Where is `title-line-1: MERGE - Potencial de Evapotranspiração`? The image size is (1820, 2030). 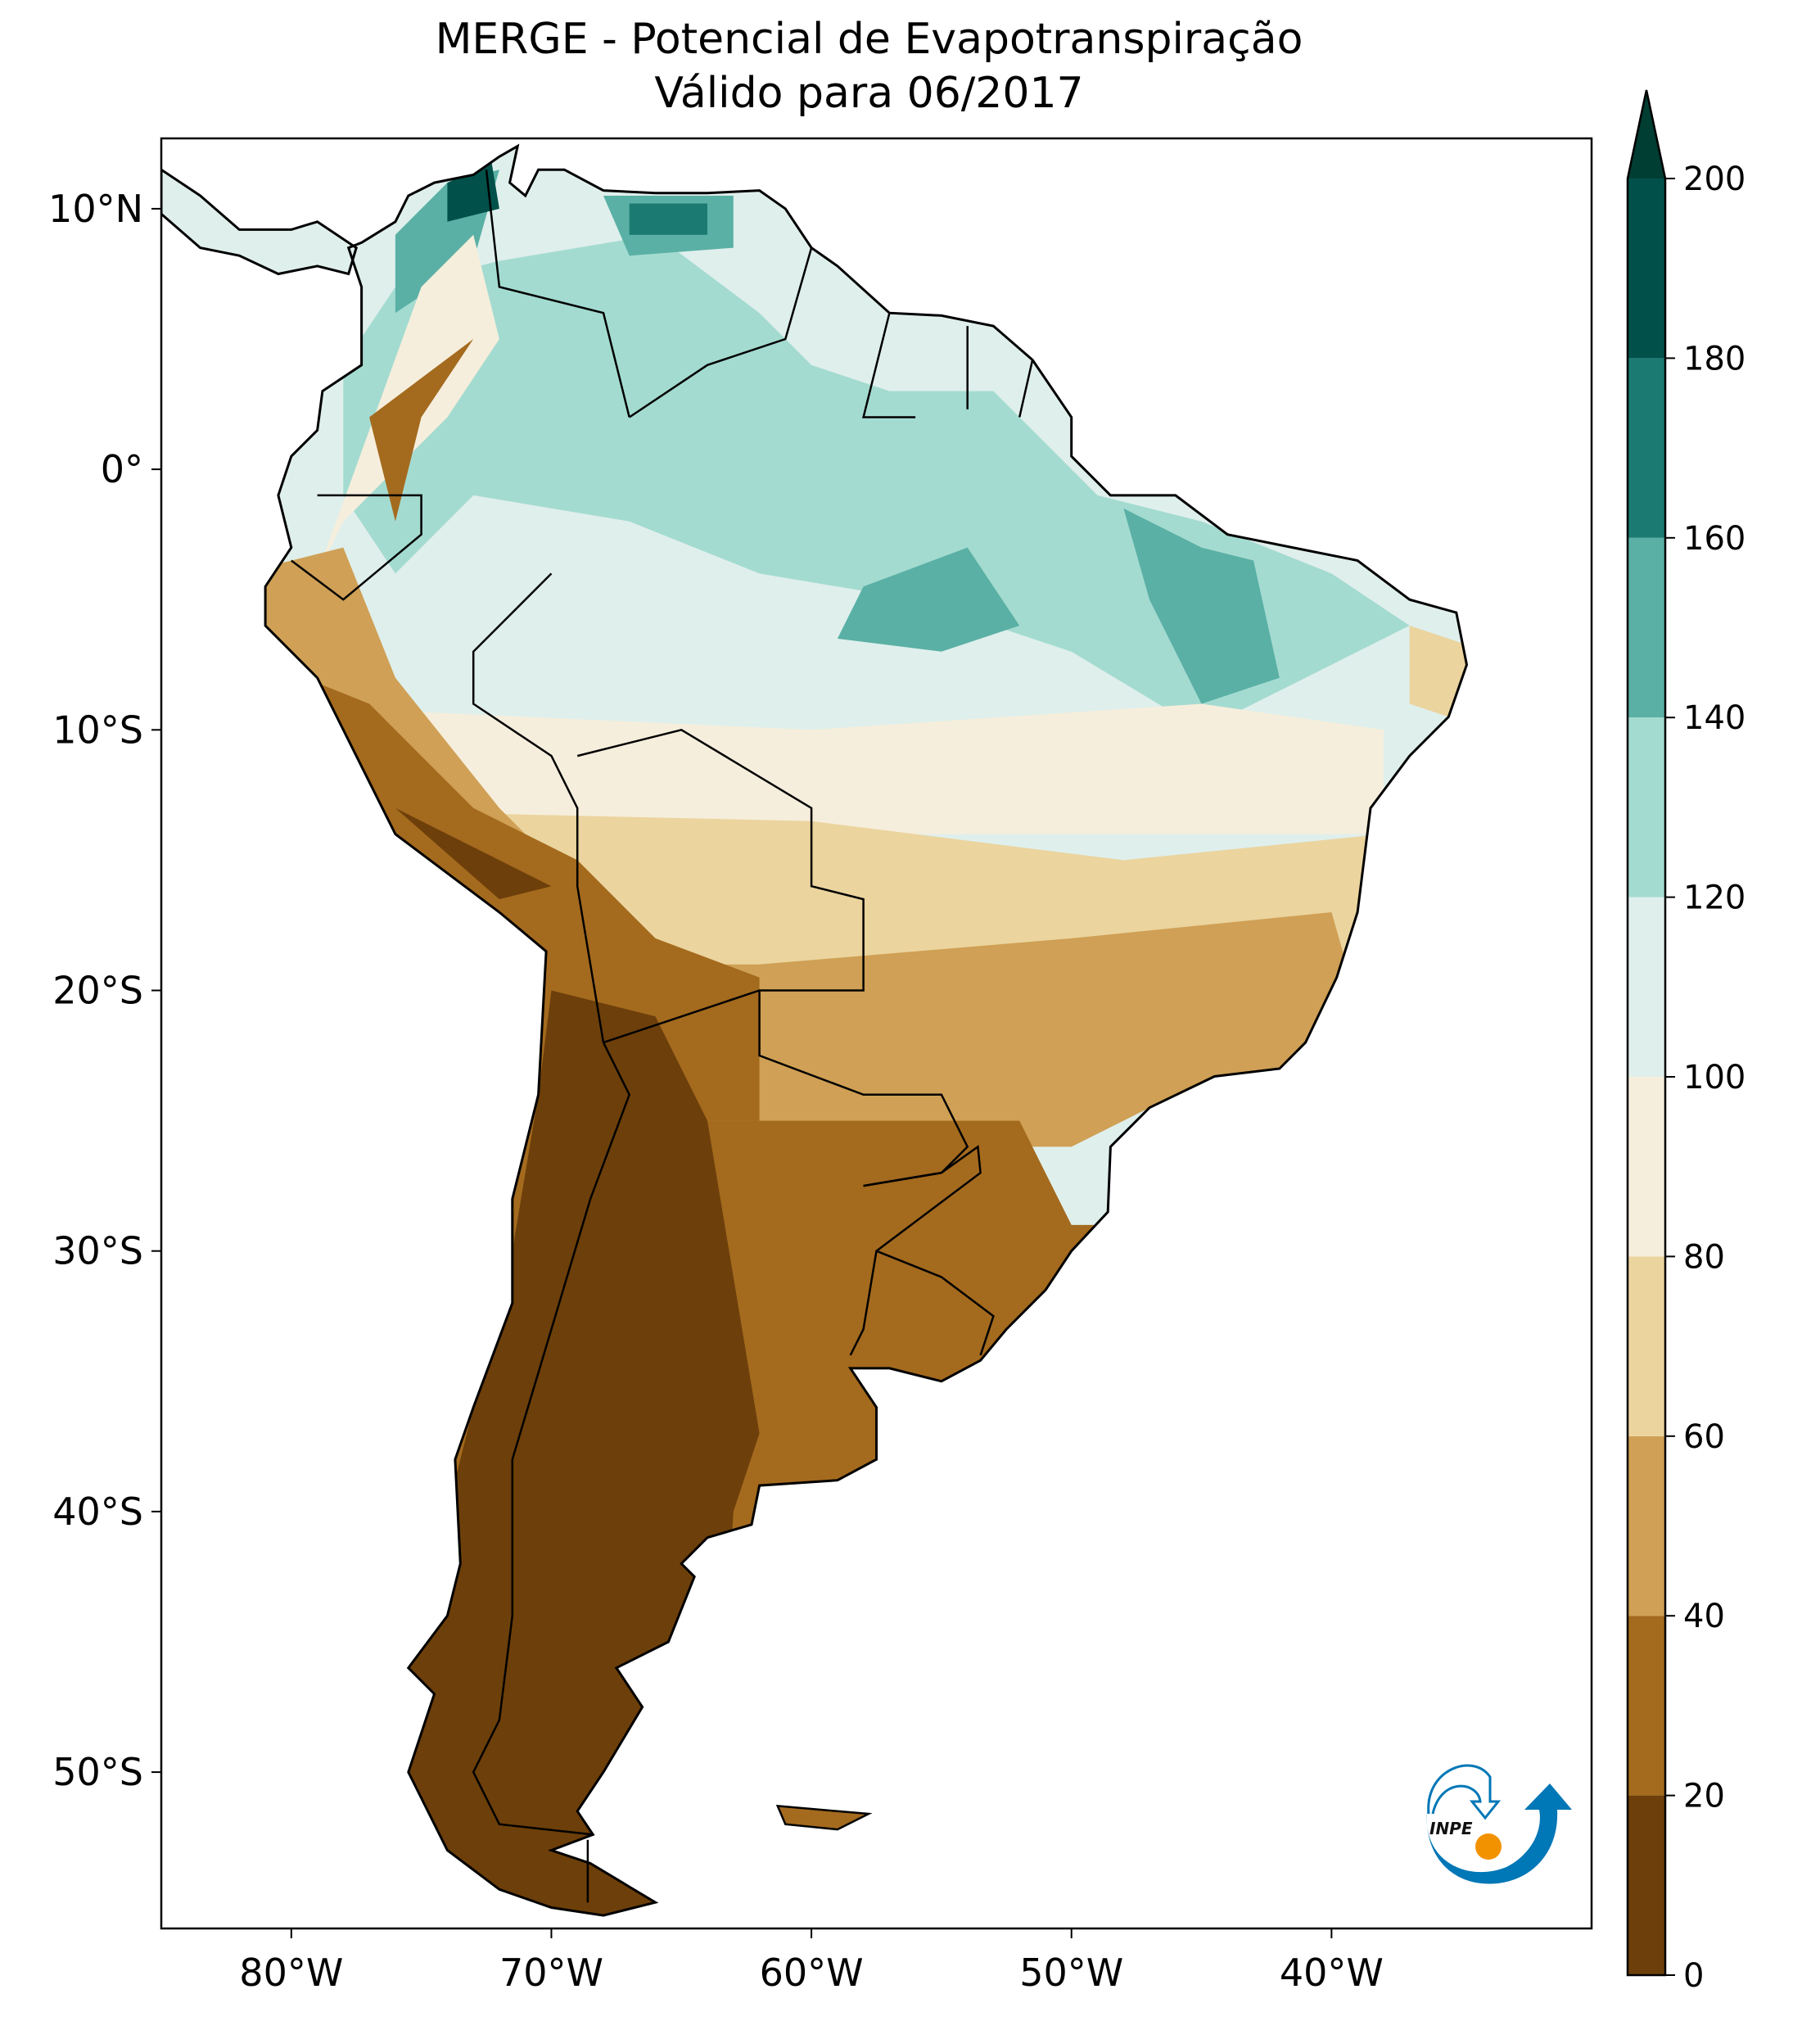 title-line-1: MERGE - Potencial de Evapotranspiração is located at coordinates (869, 39).